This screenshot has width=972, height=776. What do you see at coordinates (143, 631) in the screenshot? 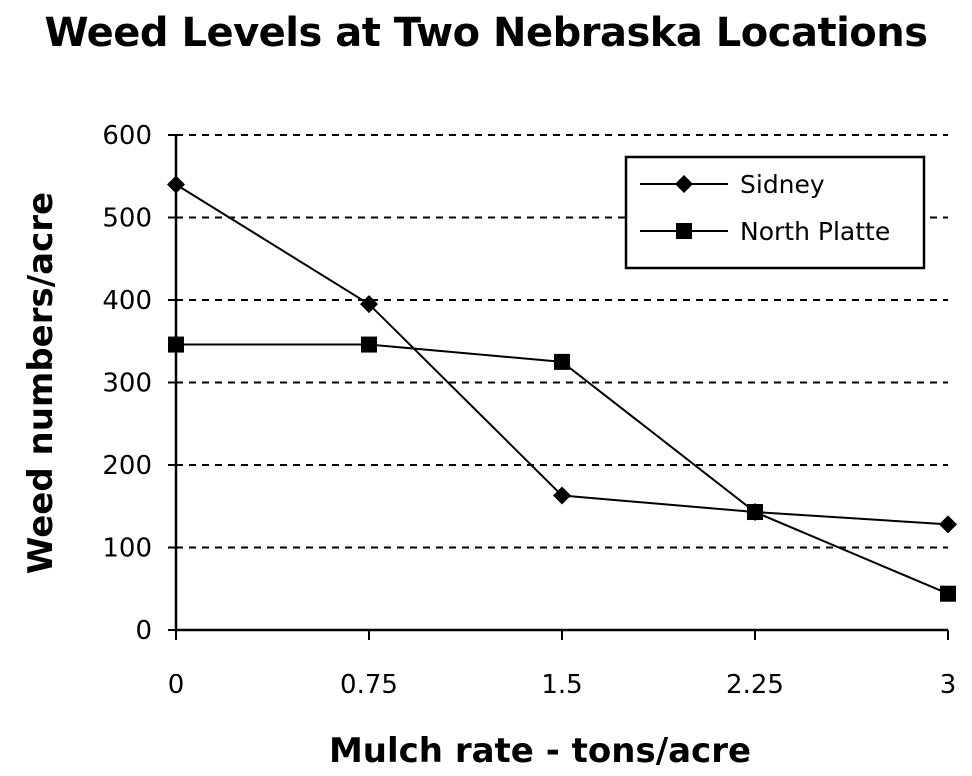
I see `y-tick-label: 0` at bounding box center [143, 631].